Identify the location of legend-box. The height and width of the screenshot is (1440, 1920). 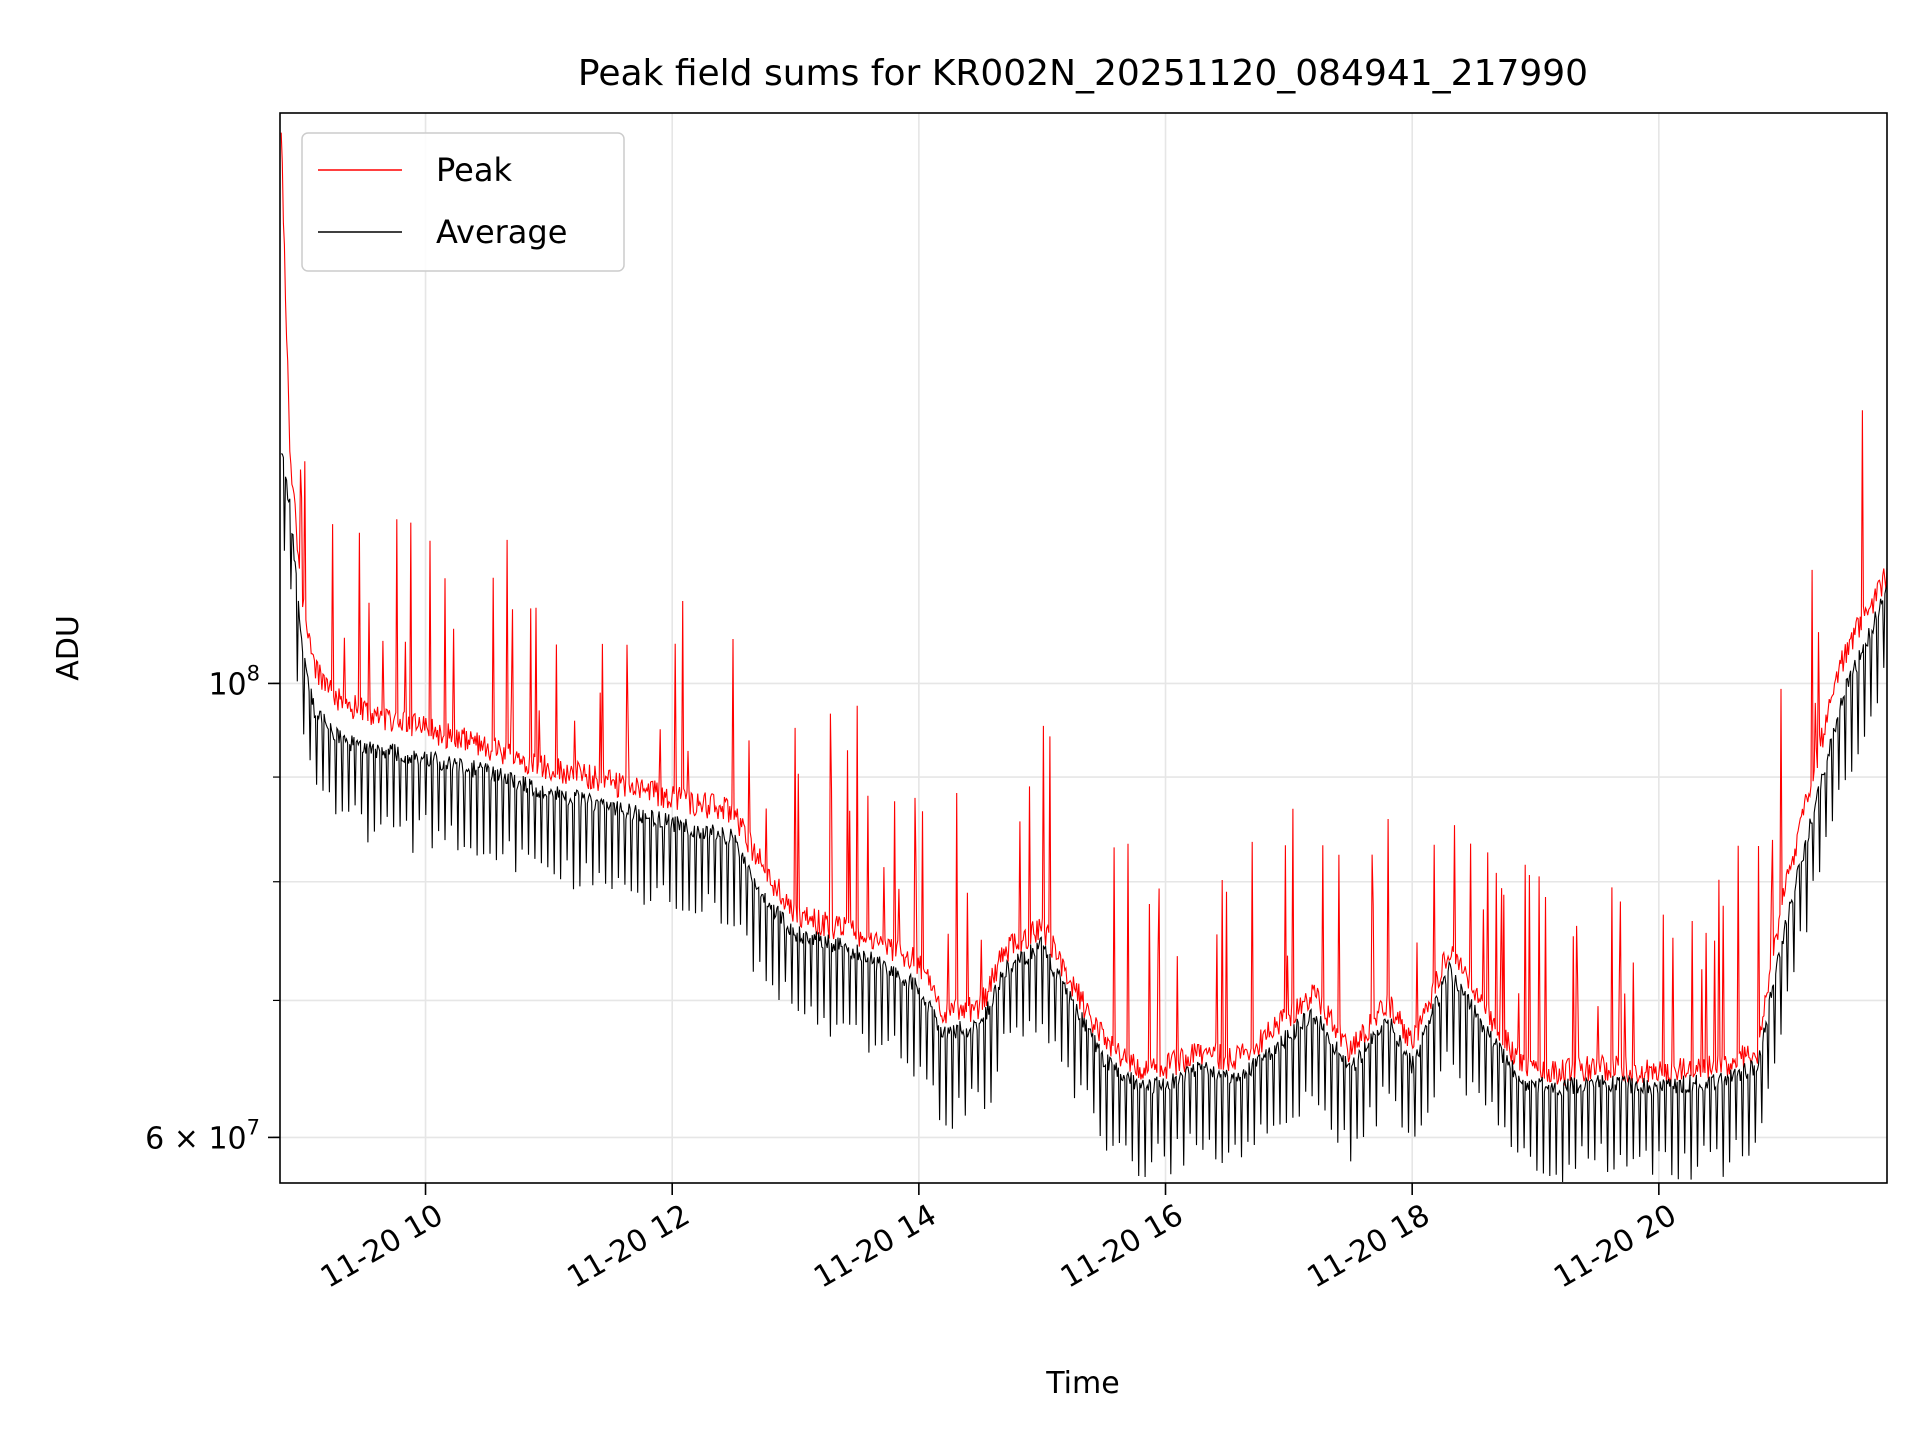
(463, 202).